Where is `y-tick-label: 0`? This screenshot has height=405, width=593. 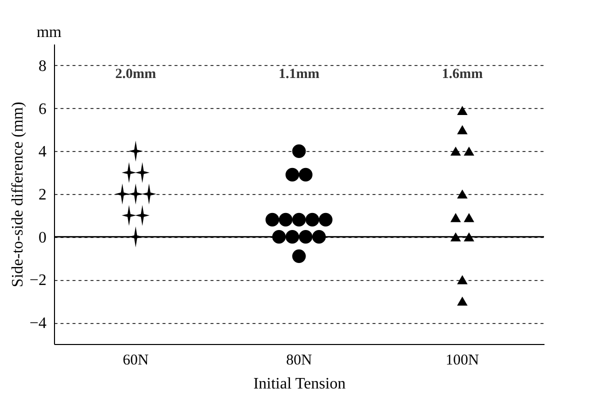
y-tick-label: 0 is located at coordinates (42, 237).